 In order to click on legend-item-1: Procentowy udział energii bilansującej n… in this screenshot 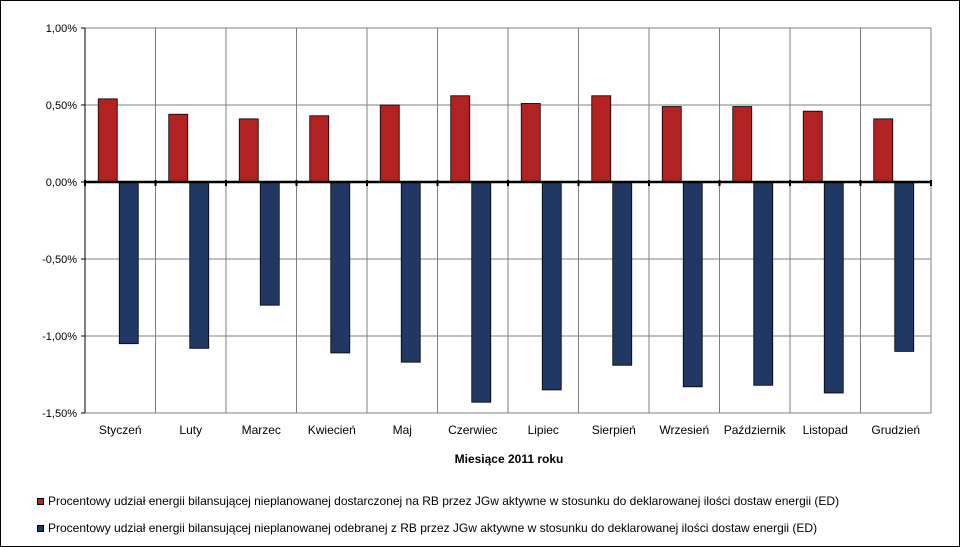, I will do `click(487, 501)`.